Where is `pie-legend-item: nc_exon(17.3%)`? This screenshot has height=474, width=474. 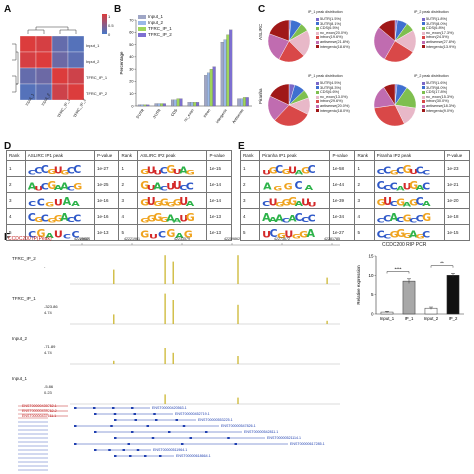
pie-legend-item: nc_exon(17.3%) is located at coordinates (439, 33).